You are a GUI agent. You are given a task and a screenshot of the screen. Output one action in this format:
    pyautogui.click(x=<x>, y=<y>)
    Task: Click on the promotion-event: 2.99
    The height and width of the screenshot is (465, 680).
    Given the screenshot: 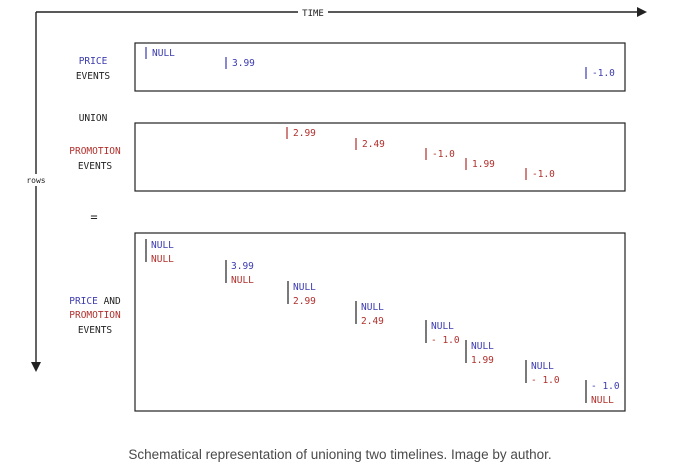 What is the action you would take?
    pyautogui.click(x=301, y=133)
    